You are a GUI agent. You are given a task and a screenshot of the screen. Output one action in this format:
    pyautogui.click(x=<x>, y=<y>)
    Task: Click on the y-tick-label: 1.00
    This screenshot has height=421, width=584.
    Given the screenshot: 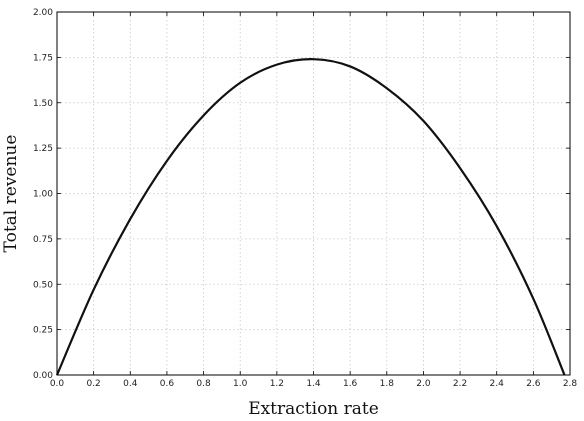 What is the action you would take?
    pyautogui.click(x=43, y=195)
    